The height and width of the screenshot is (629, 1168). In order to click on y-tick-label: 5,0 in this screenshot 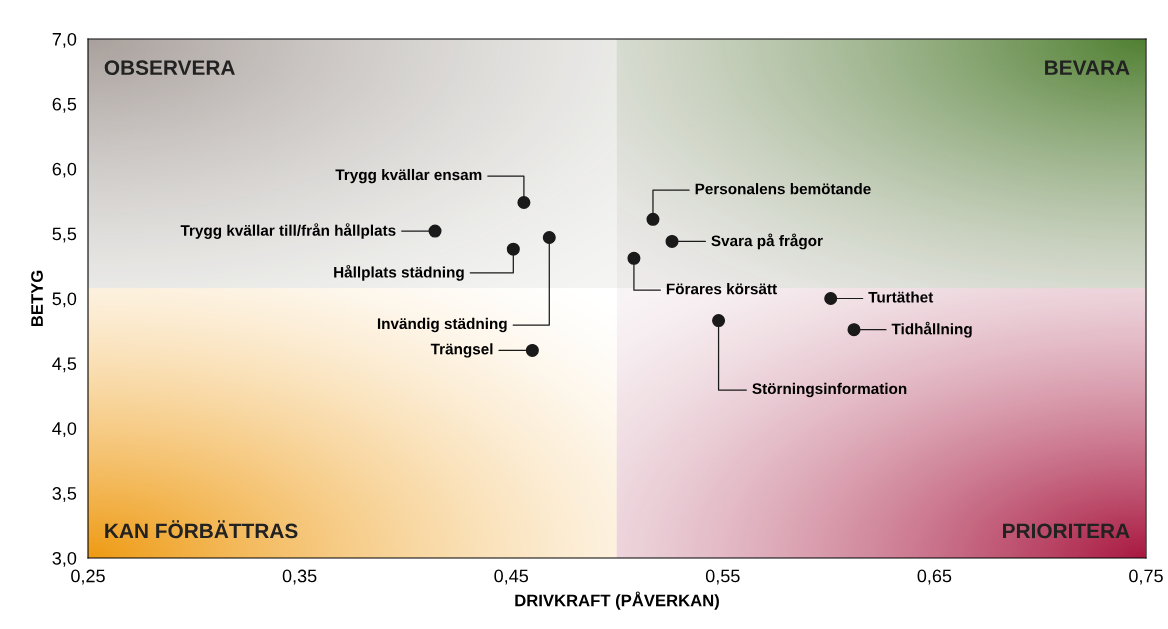, I will do `click(64, 300)`.